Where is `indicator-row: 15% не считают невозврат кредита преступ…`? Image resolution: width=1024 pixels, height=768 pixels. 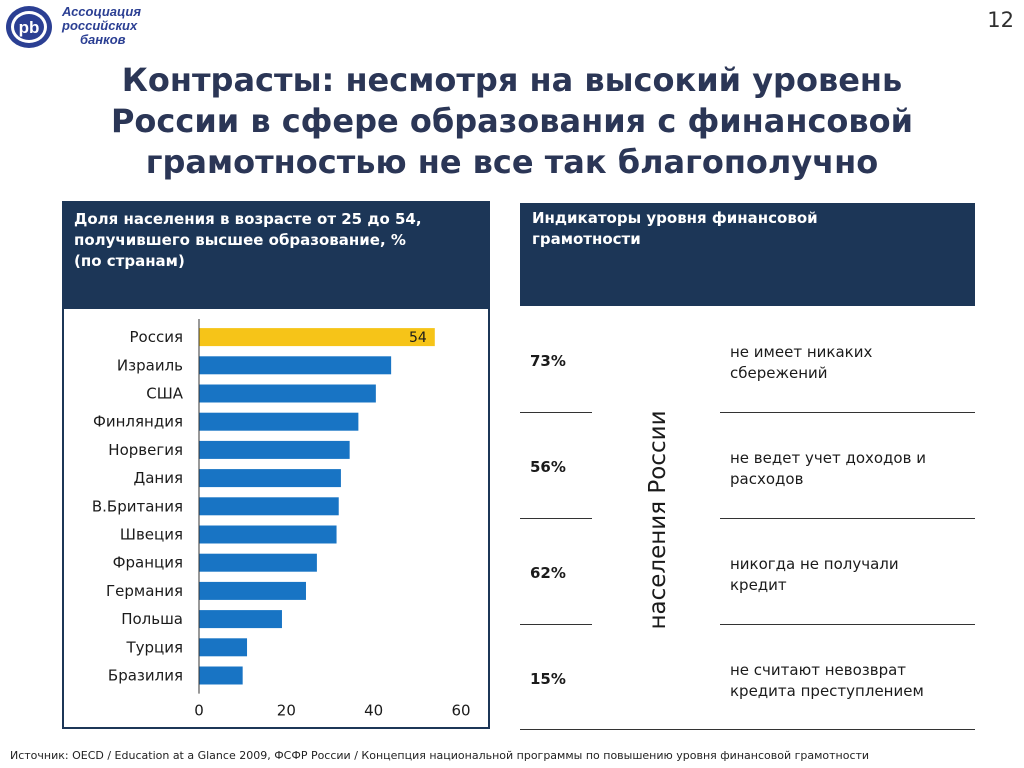 indicator-row: 15% не считают невозврат кредита преступ… is located at coordinates (747, 677).